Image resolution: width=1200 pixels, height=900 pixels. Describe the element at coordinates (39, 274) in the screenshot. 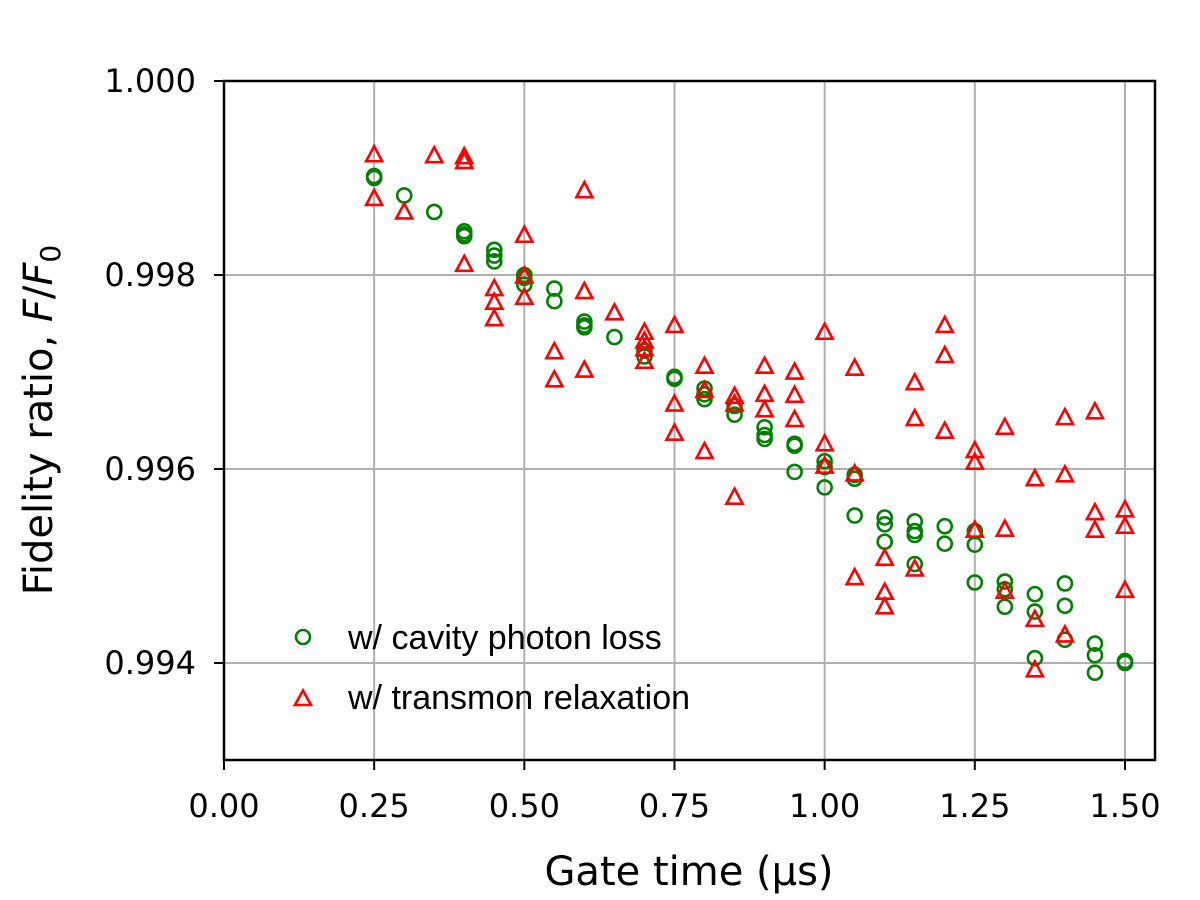

I see `y-axis-title-var2: F` at that location.